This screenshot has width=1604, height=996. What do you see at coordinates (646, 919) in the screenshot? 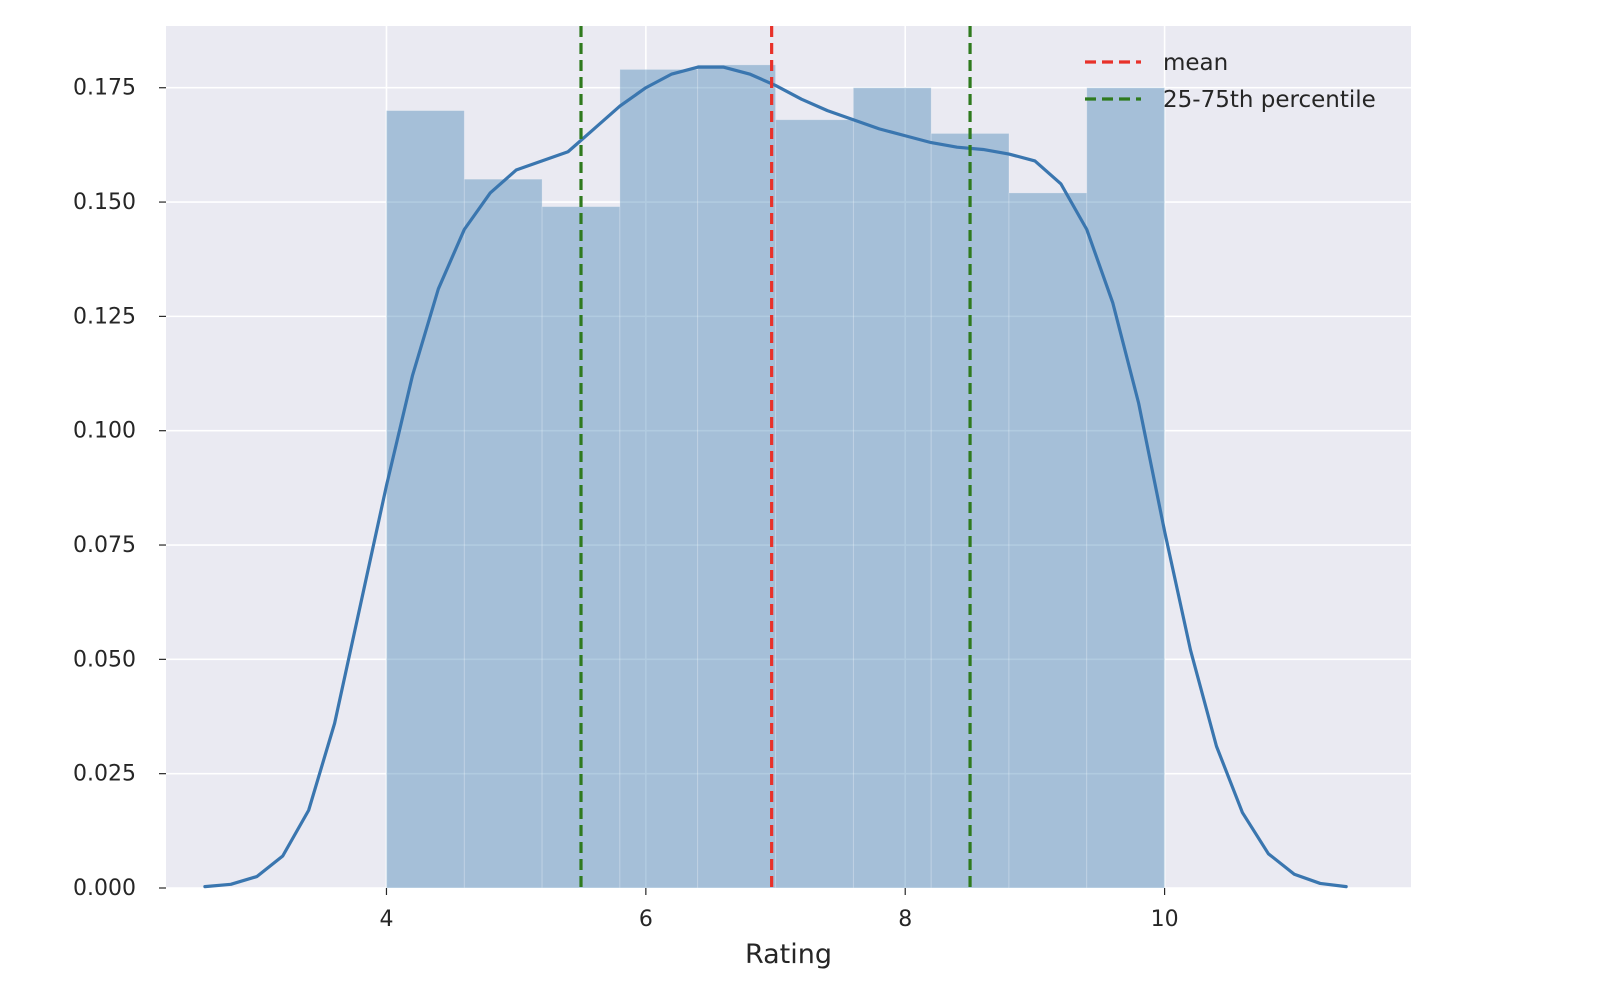
I see `x-tick-label: 6` at bounding box center [646, 919].